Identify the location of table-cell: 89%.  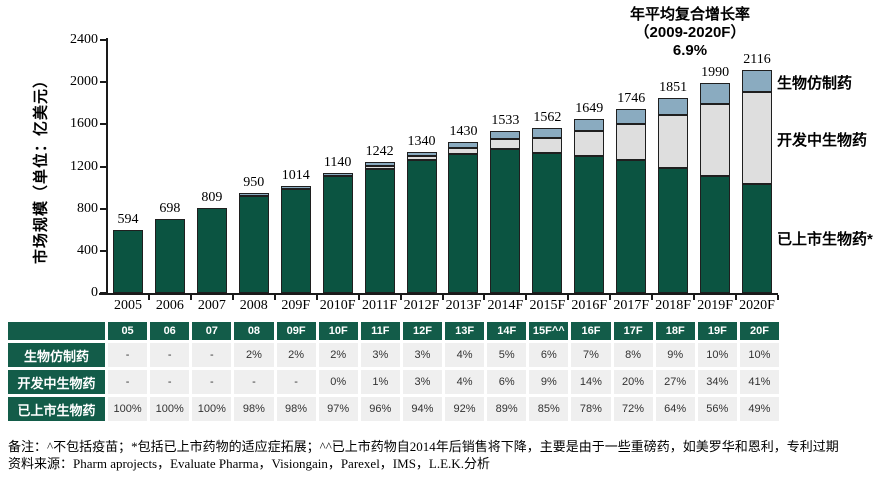
(507, 409).